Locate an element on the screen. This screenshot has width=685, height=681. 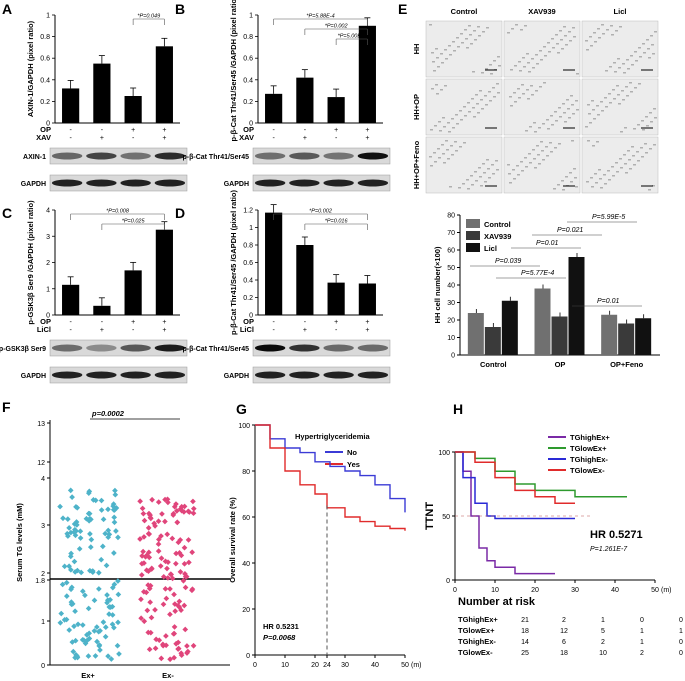
panel-letter: C is located at coordinates (7, 213).